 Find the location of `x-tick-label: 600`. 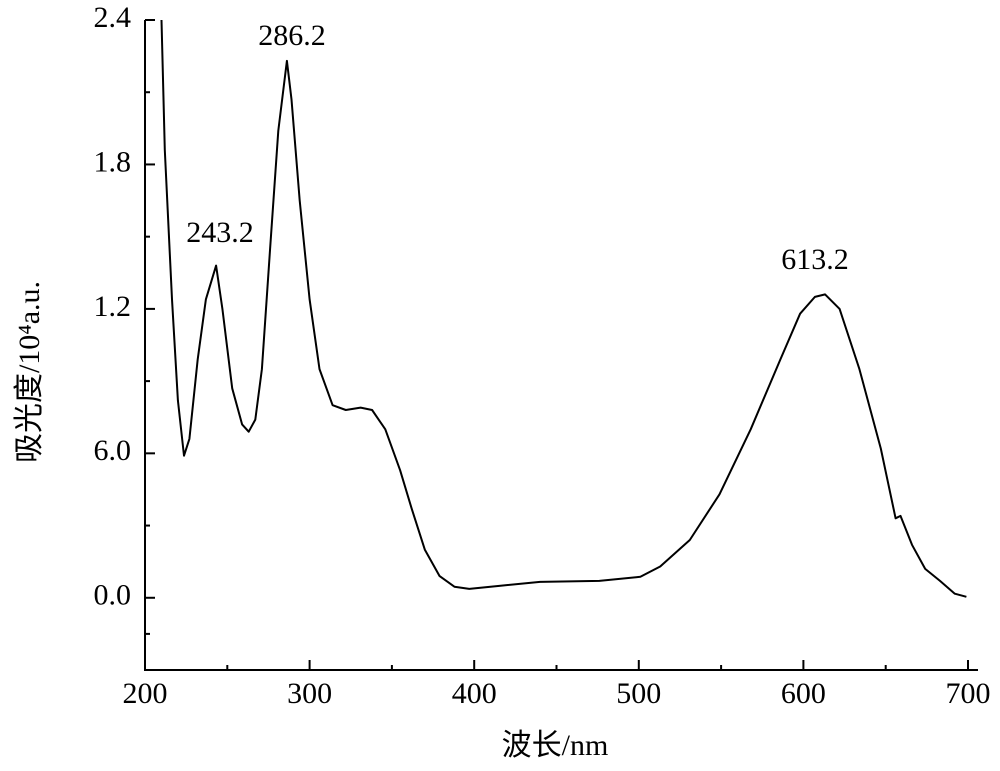

x-tick-label: 600 is located at coordinates (803, 693).